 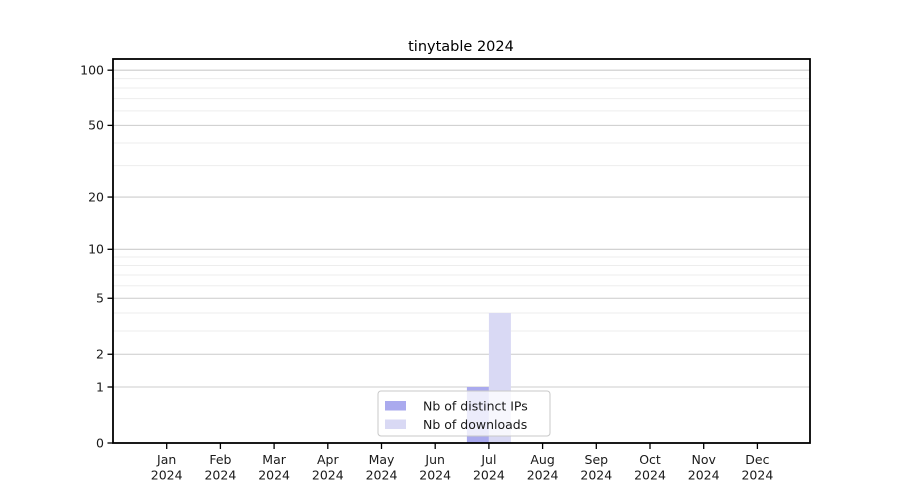 What do you see at coordinates (96, 249) in the screenshot?
I see `y-tick-label: 10` at bounding box center [96, 249].